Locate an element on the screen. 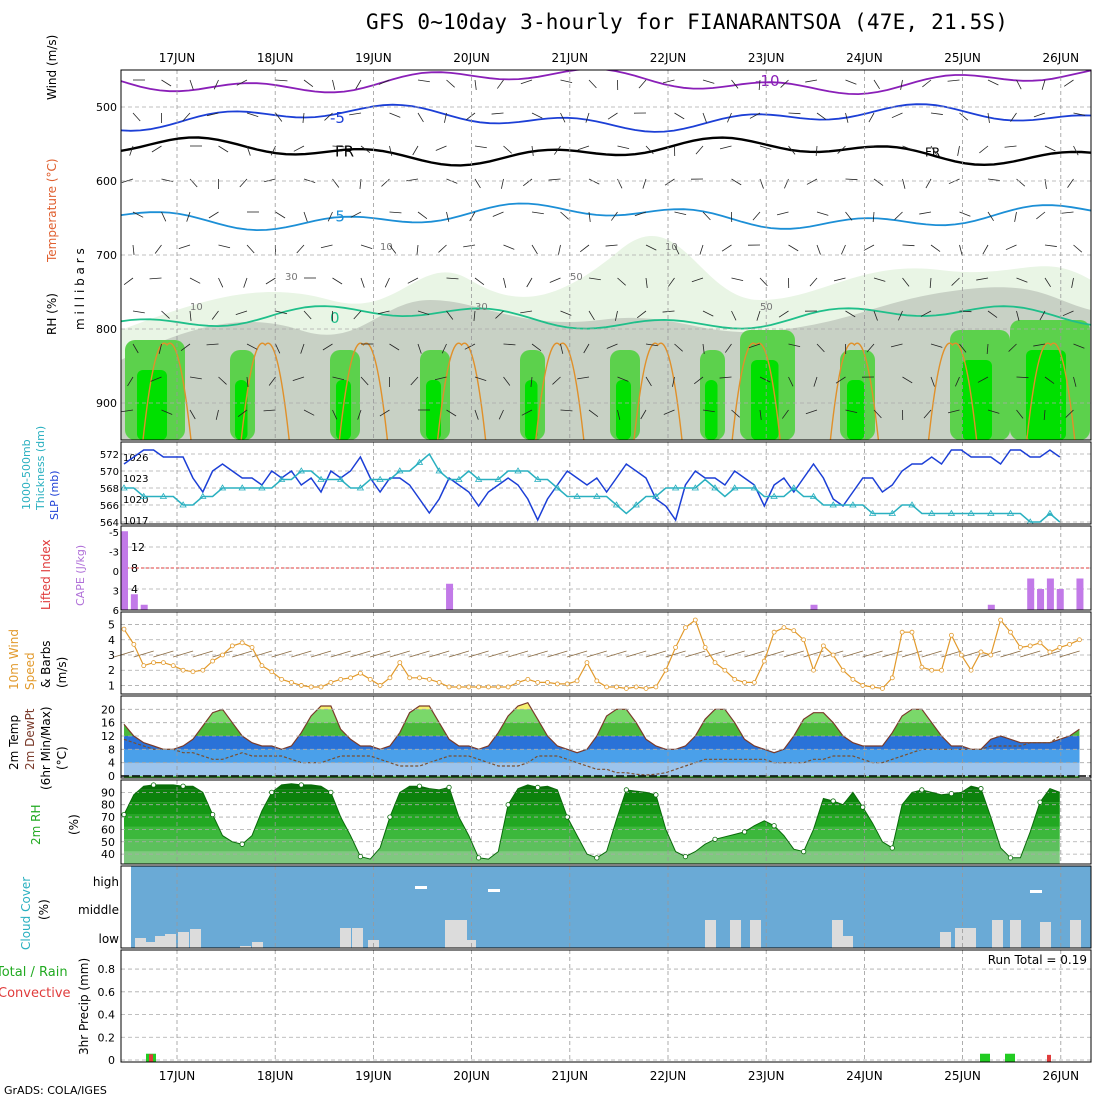 Image resolution: width=1100 pixels, height=1100 pixels. cloud-high-bar is located at coordinates (421, 887).